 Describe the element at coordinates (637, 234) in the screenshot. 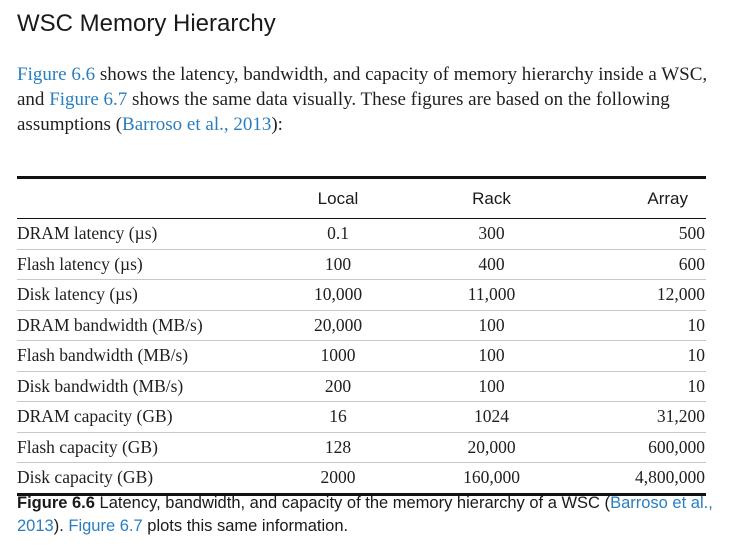

I see `array-value-cell: 500` at that location.